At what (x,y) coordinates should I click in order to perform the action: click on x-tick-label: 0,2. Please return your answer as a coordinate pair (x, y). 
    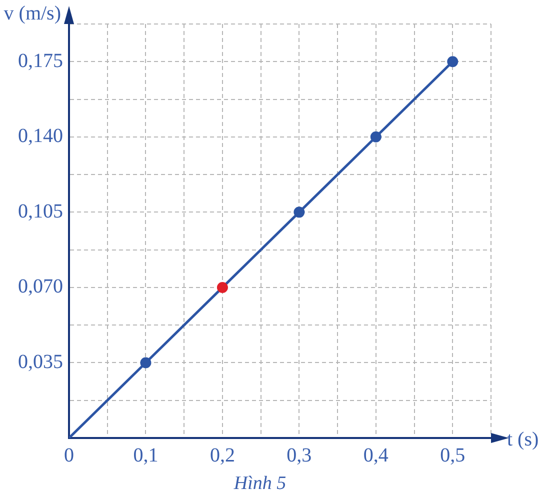
    Looking at the image, I should click on (222, 455).